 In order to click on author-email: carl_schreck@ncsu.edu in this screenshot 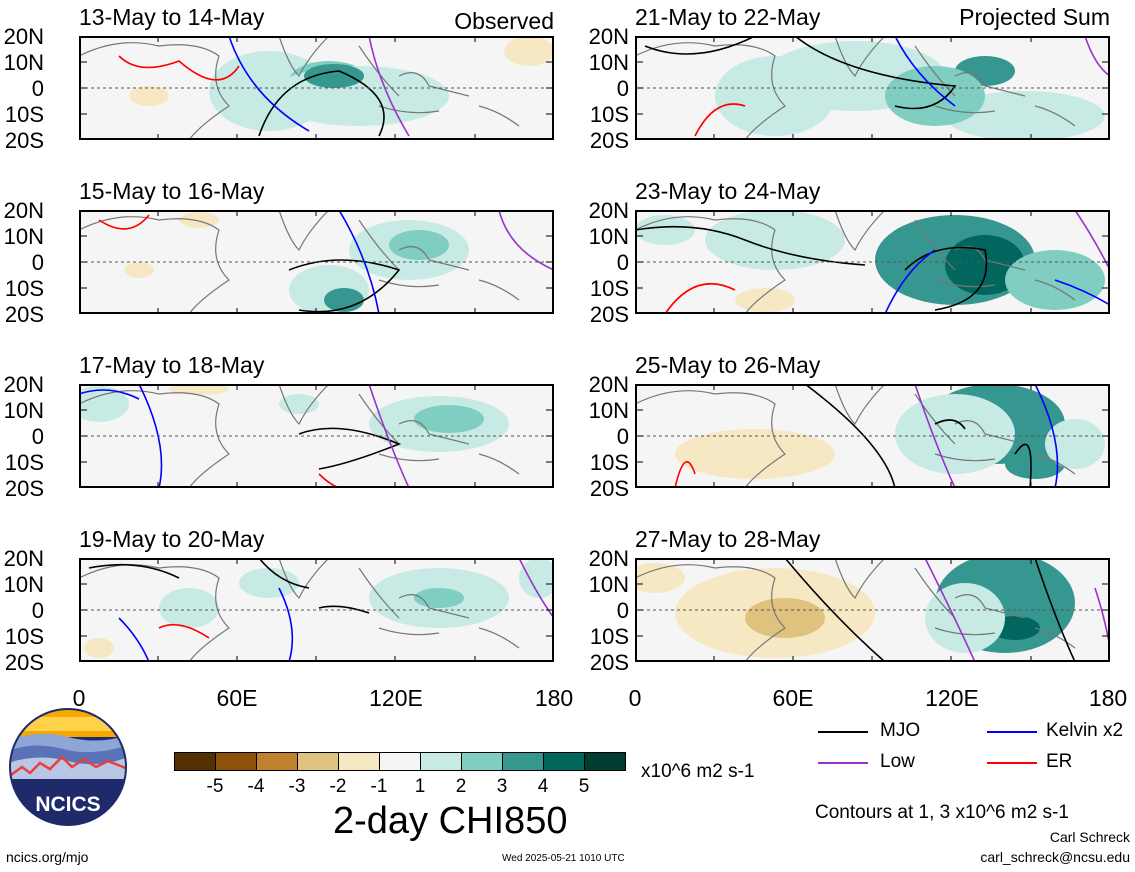, I will do `click(1055, 857)`.